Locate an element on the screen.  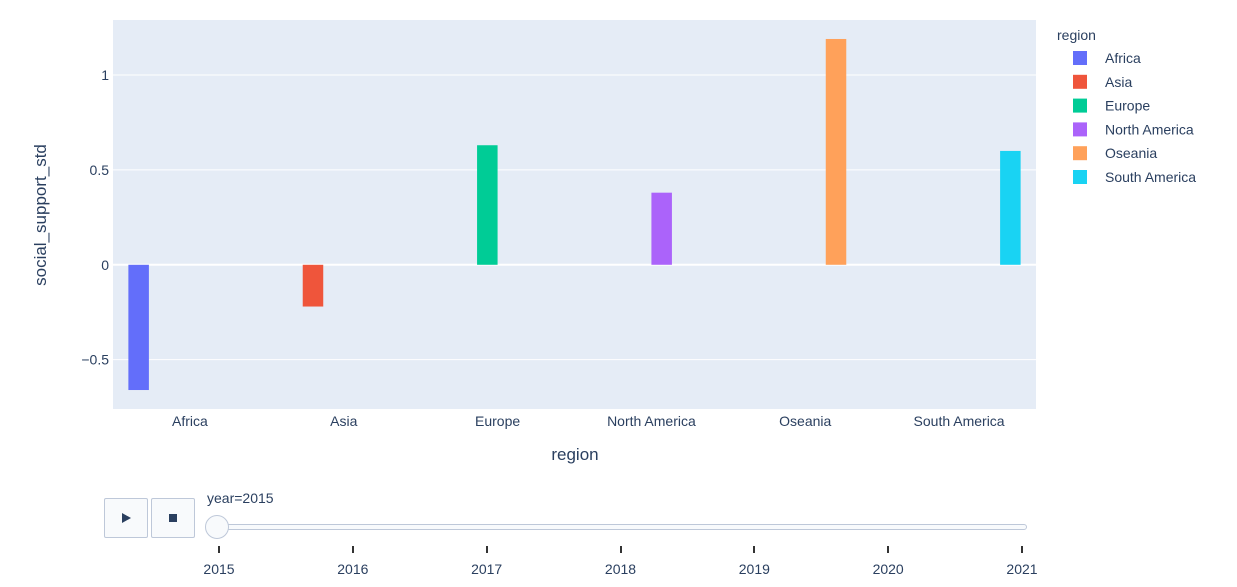
slider-step-label: 2015 is located at coordinates (219, 569).